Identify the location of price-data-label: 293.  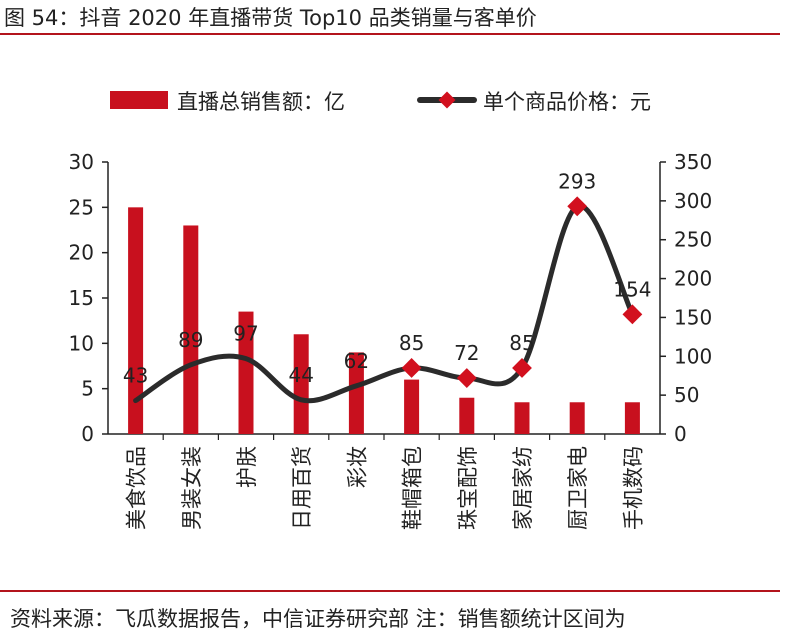
(577, 181).